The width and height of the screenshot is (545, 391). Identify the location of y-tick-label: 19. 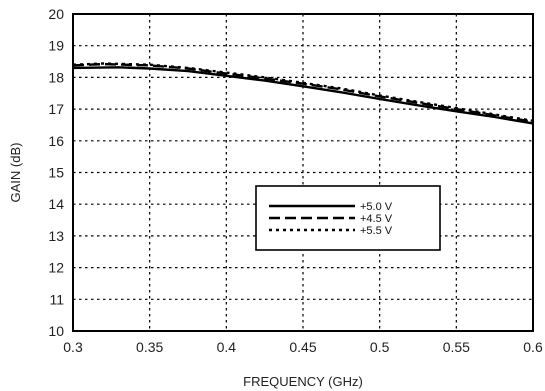
(56, 46).